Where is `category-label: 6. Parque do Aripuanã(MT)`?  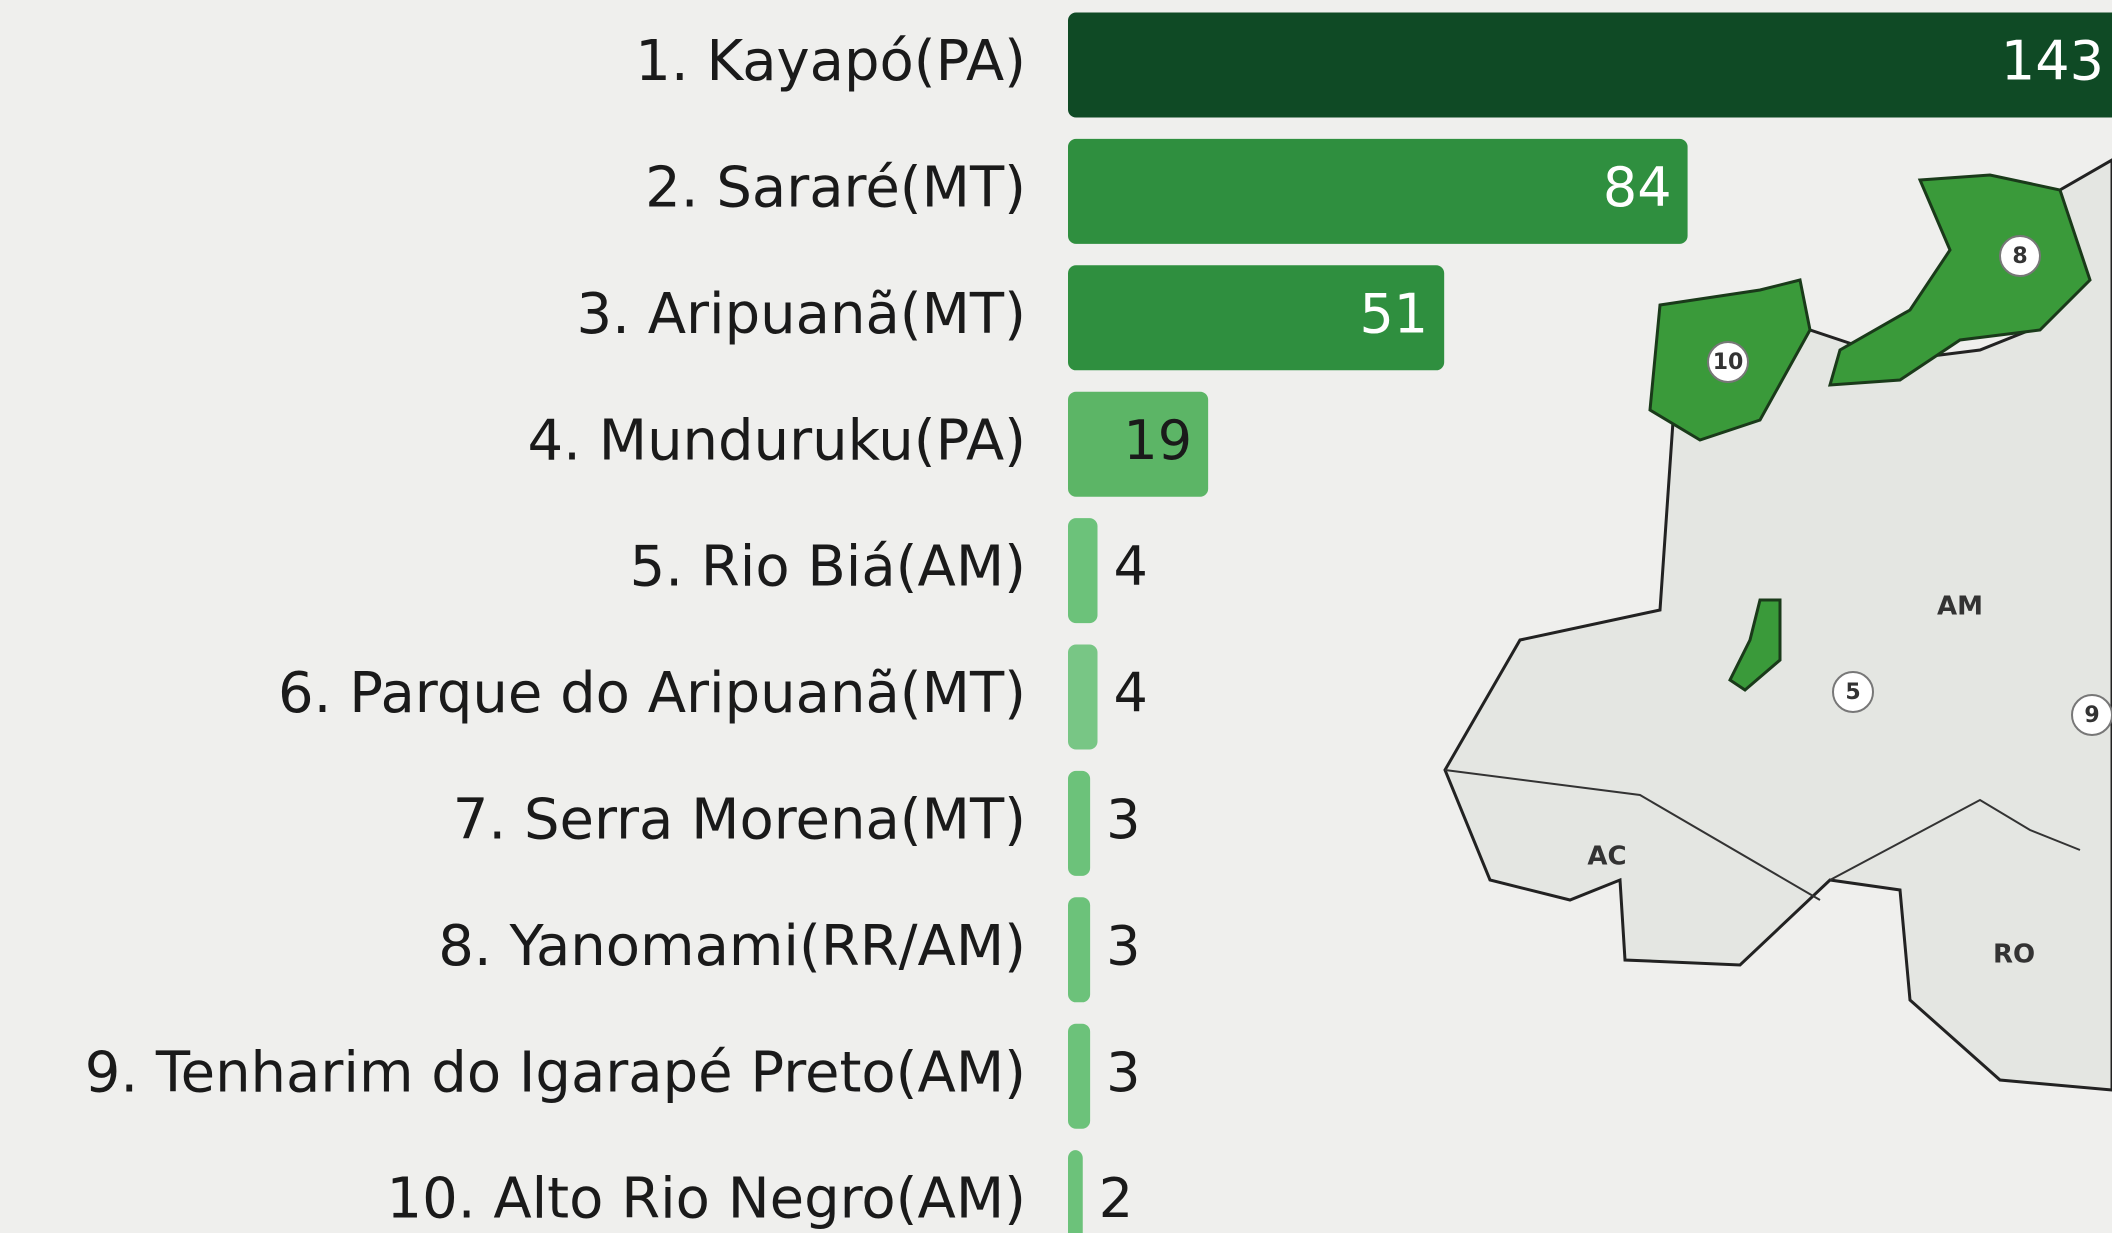 category-label: 6. Parque do Aripuanã(MT) is located at coordinates (652, 693).